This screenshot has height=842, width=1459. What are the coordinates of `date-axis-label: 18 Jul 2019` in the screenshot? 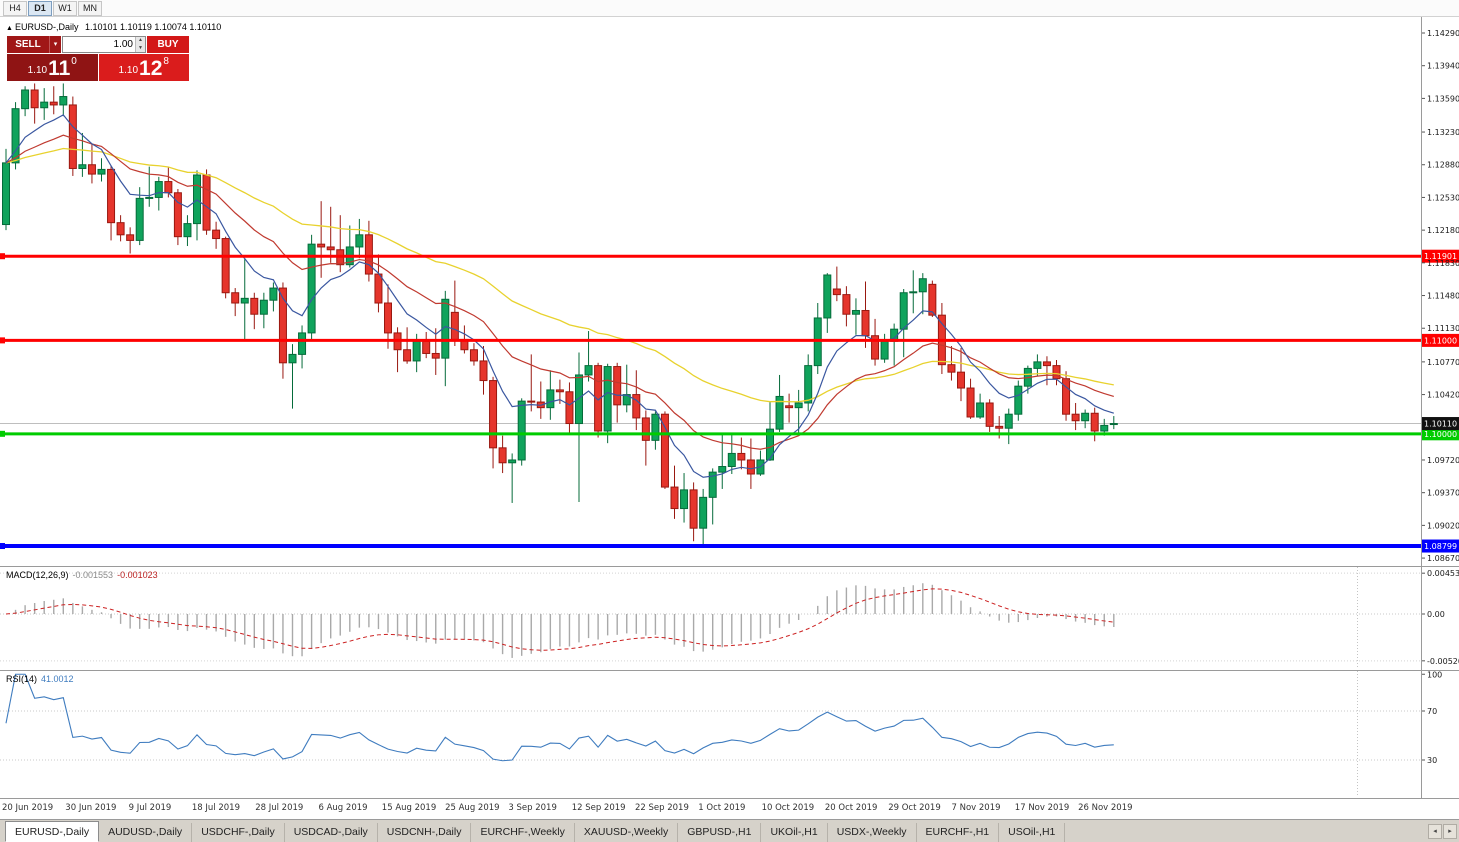 It's located at (215, 808).